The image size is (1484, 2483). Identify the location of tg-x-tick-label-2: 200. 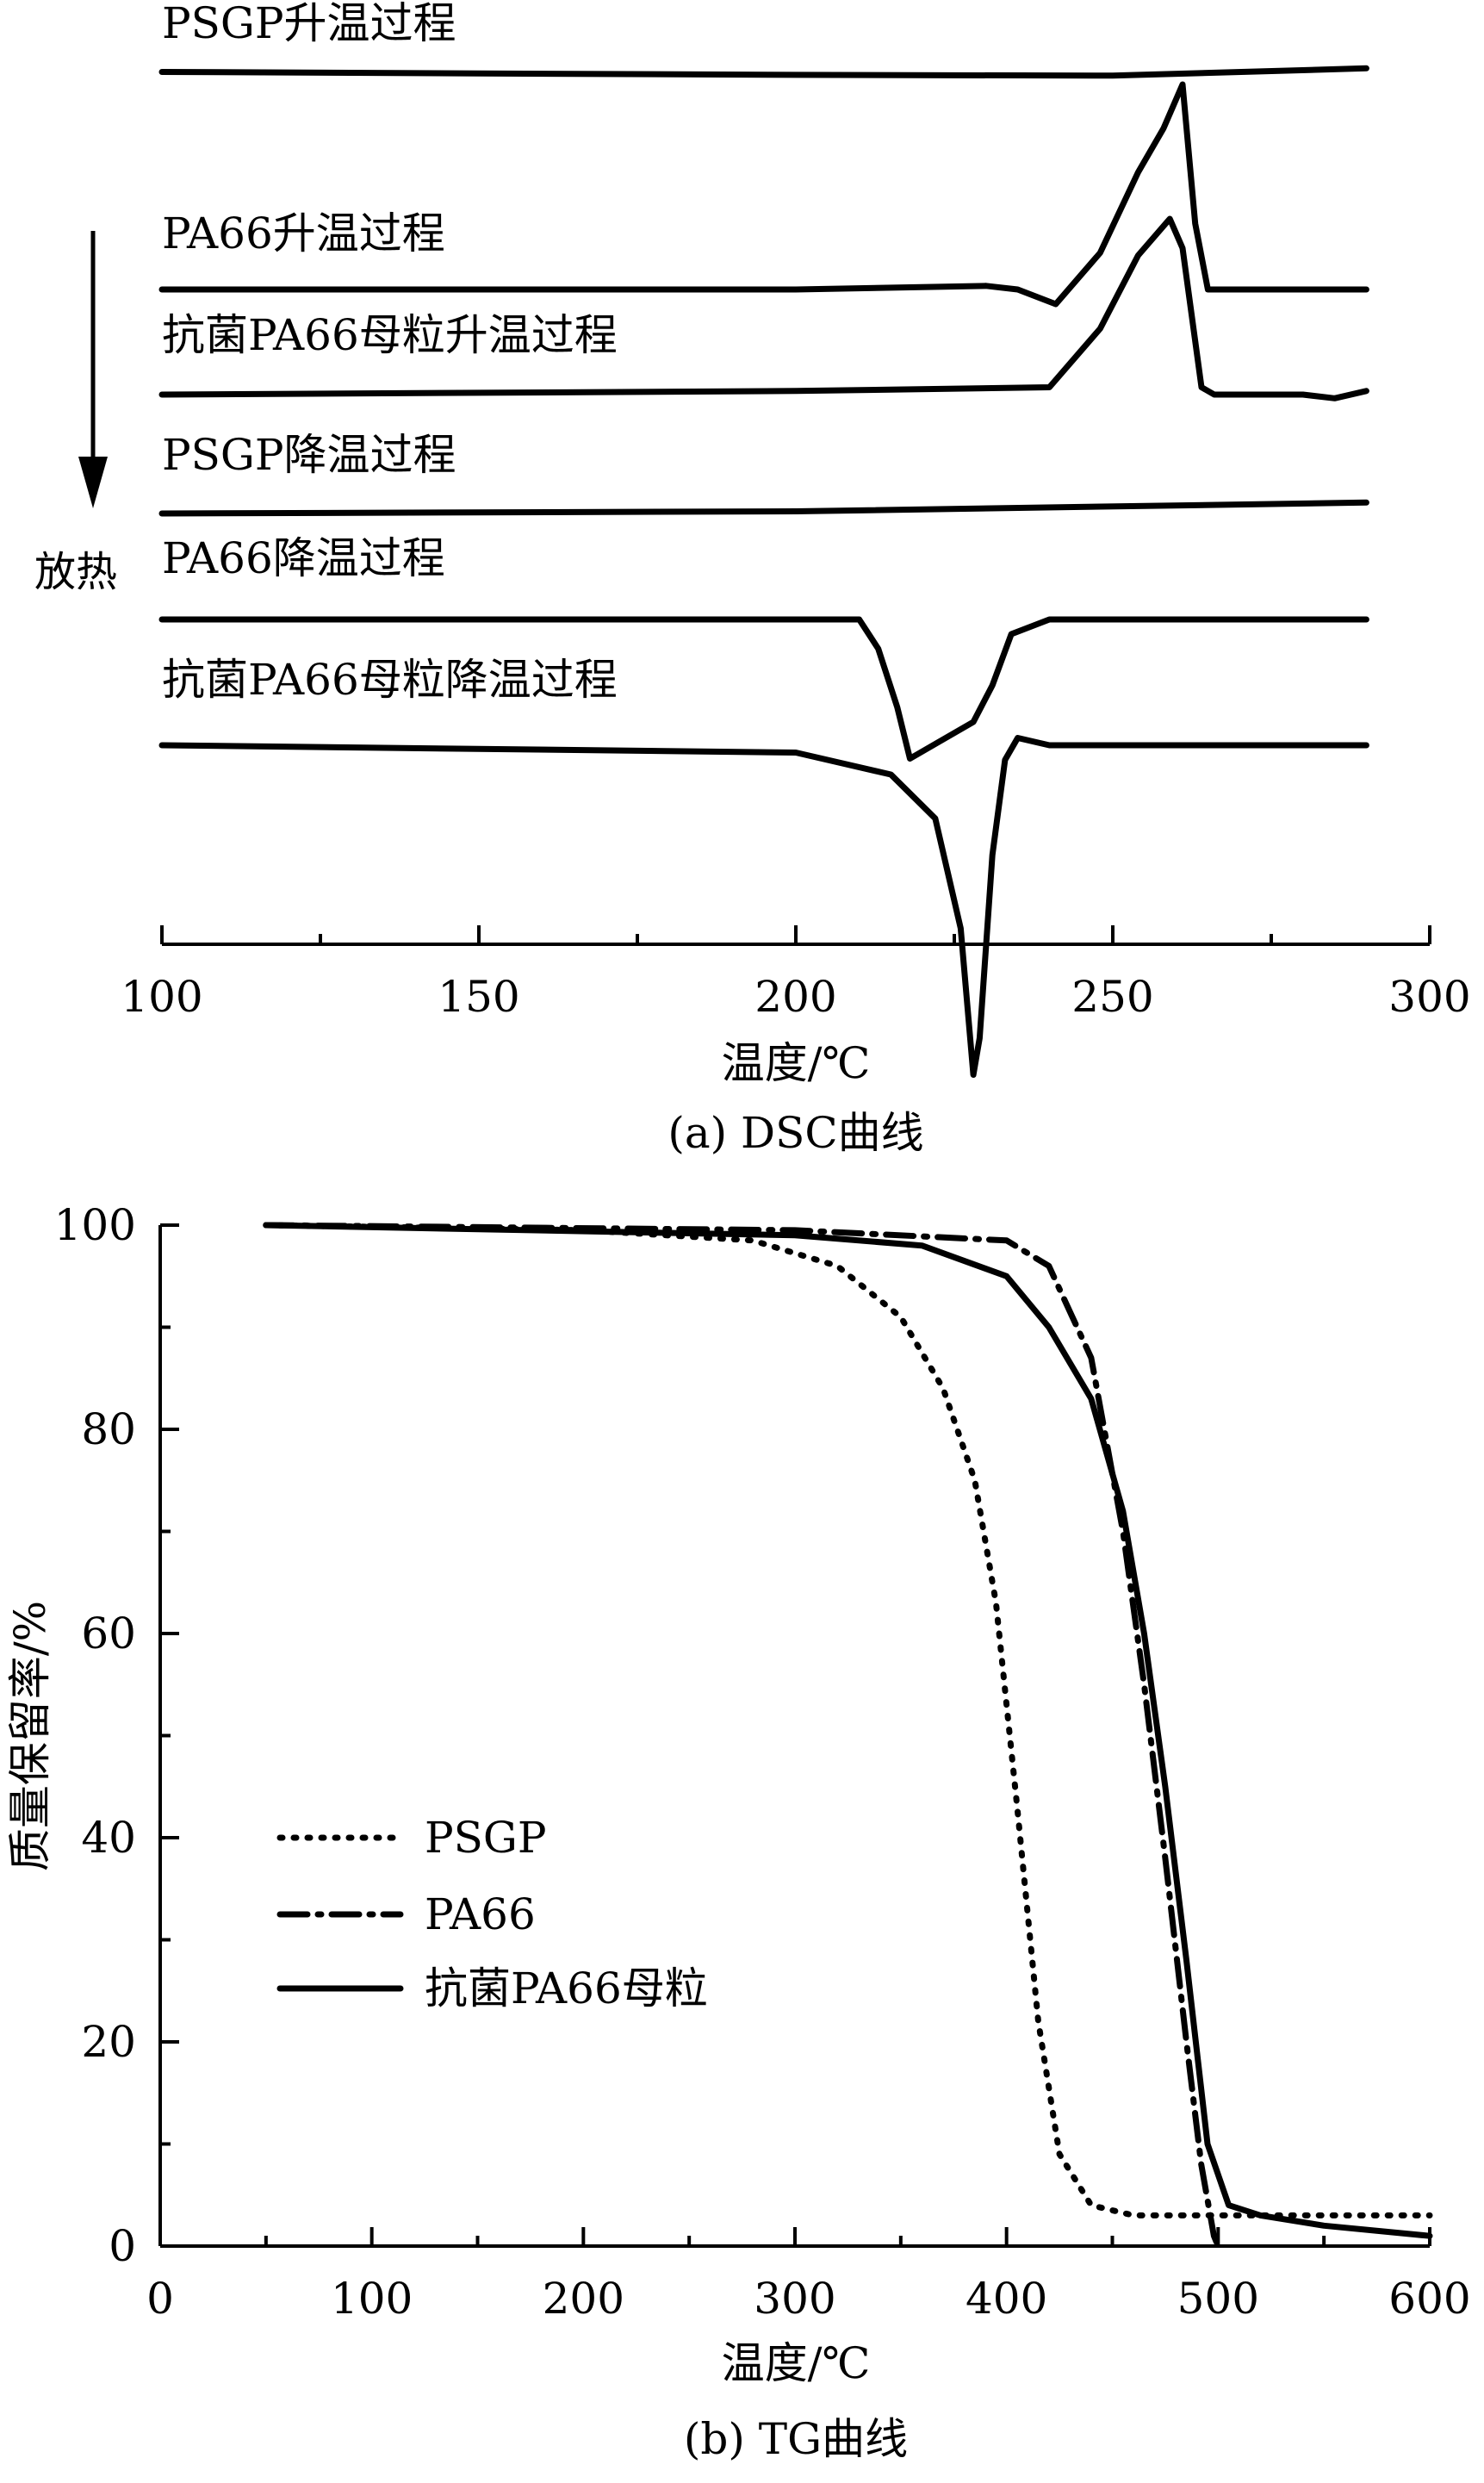
(583, 2299).